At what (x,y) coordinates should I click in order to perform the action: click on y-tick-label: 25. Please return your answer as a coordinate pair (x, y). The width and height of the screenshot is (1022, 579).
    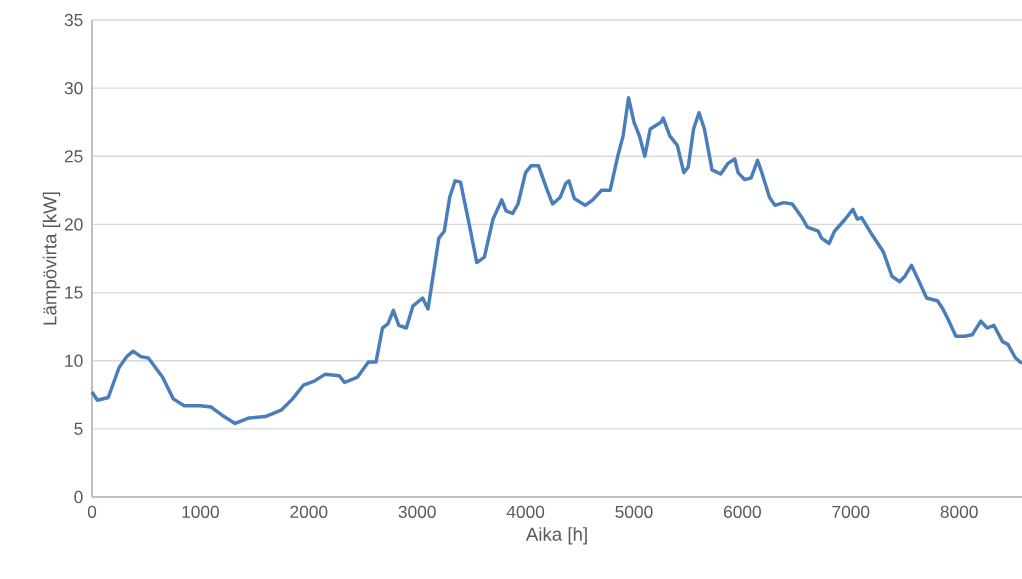
    Looking at the image, I should click on (73, 156).